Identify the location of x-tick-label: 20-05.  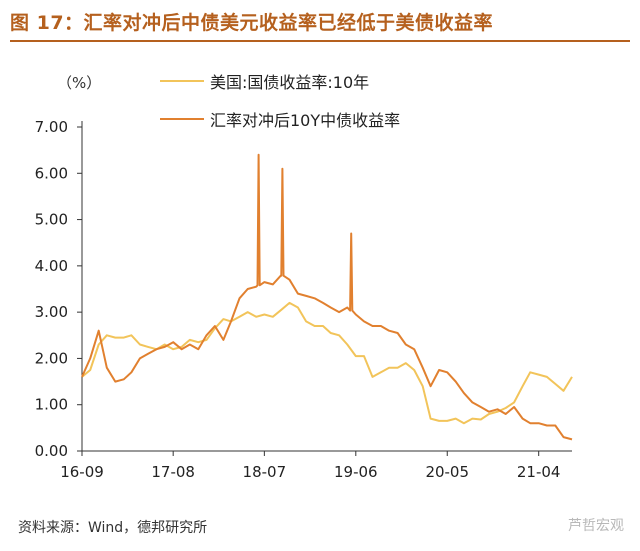
(447, 472).